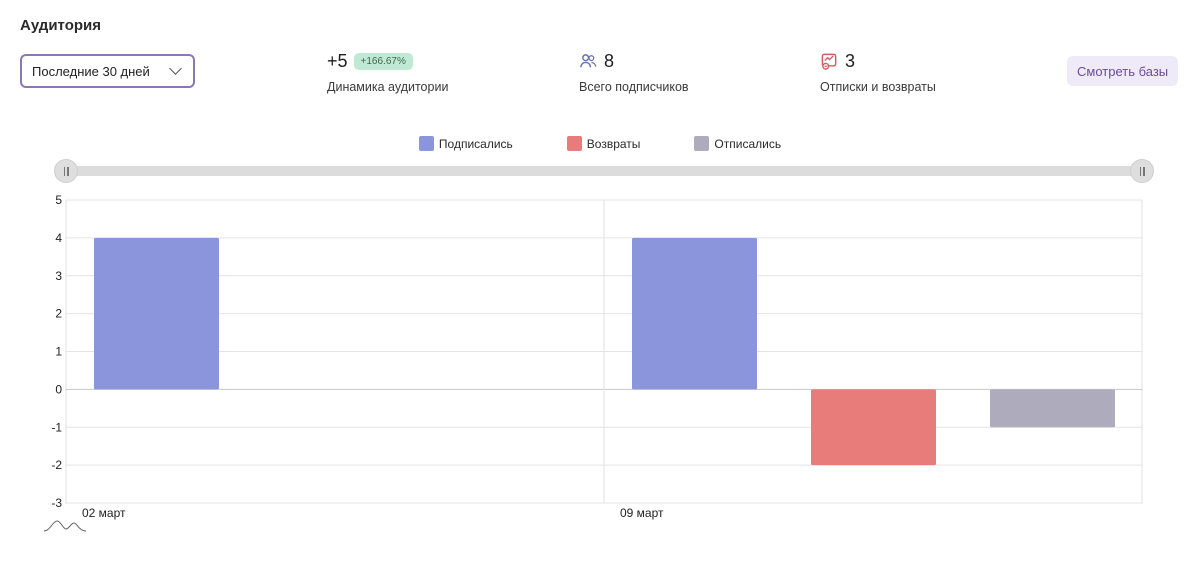  Describe the element at coordinates (58, 276) in the screenshot. I see `y-tick-label: 3` at that location.